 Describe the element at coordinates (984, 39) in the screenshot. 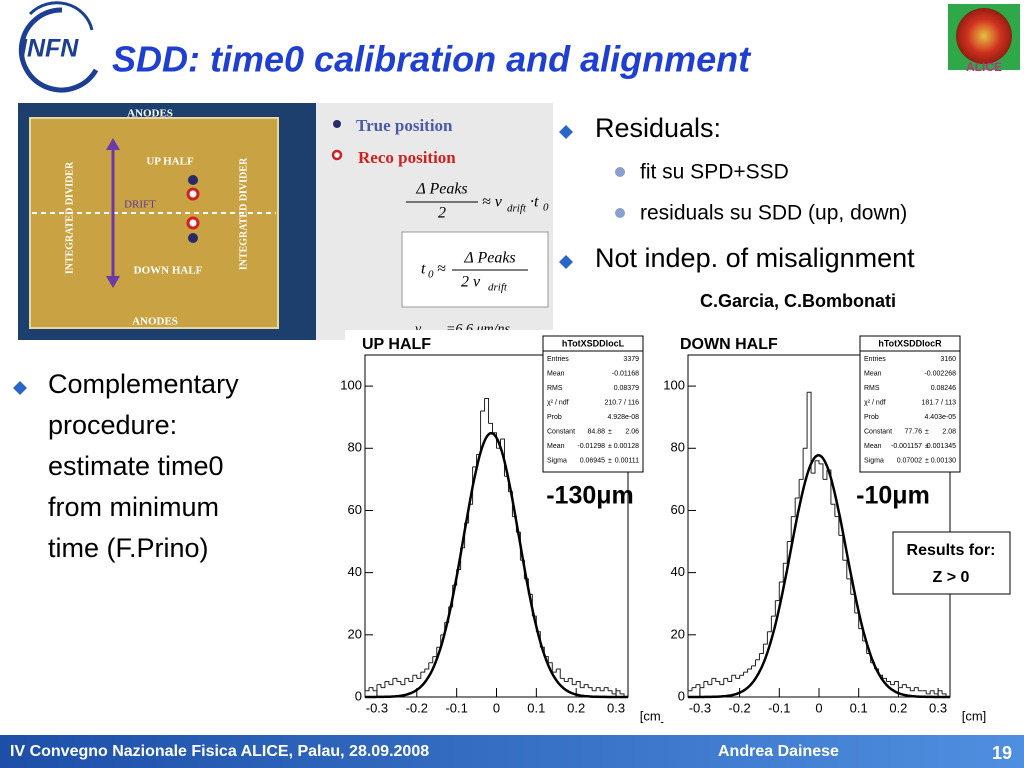

I see `alice-logo: ALICE` at that location.